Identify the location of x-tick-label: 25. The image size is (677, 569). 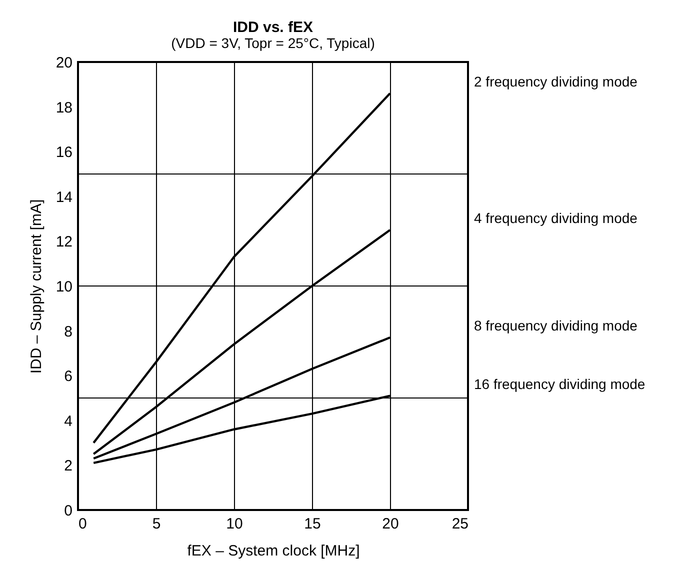
(460, 524).